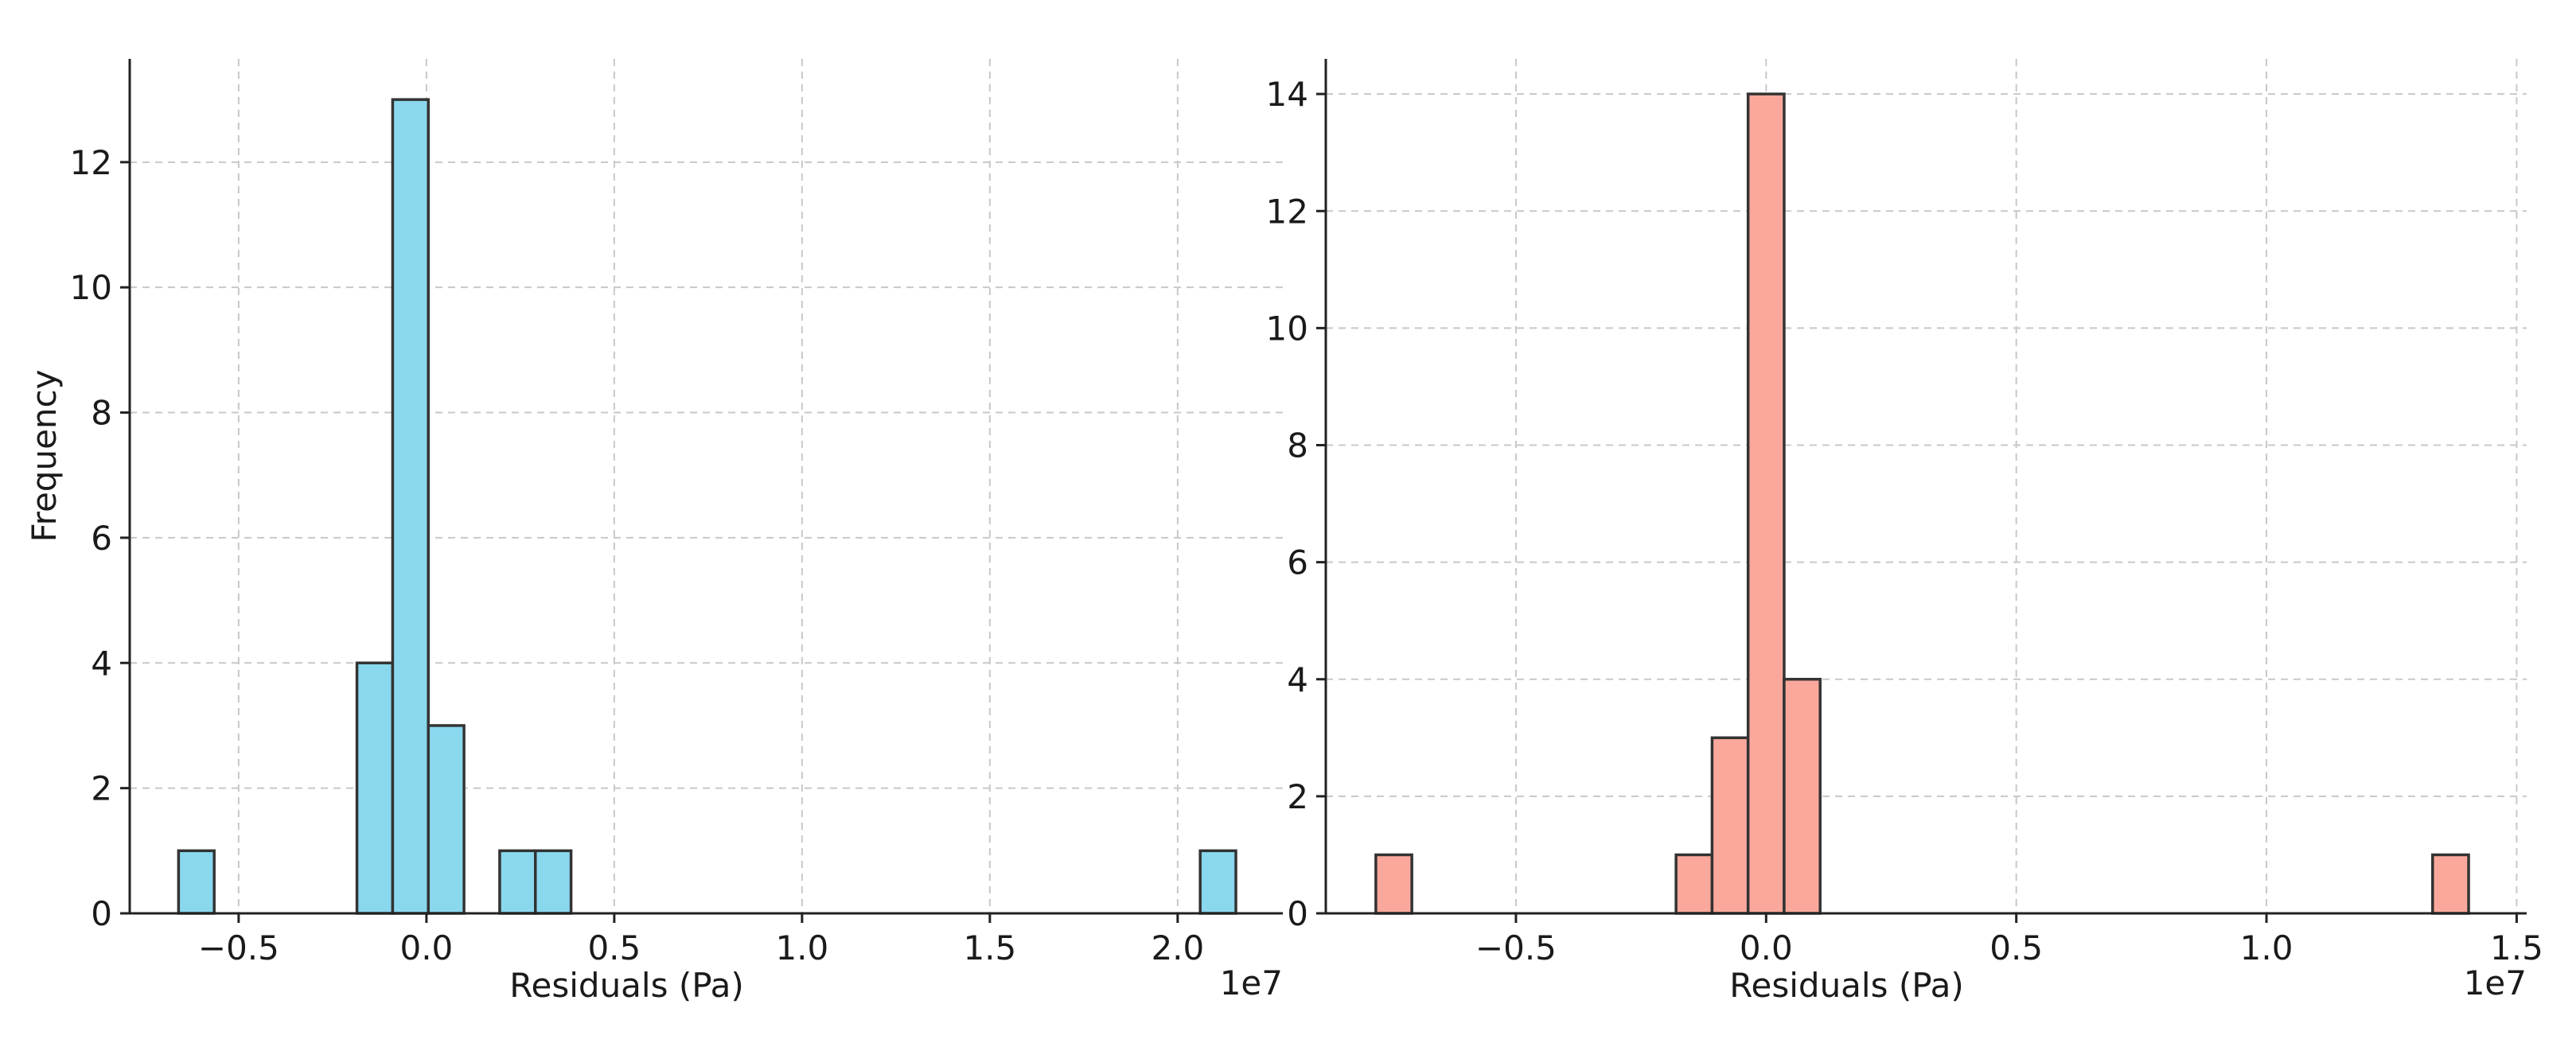  Describe the element at coordinates (1287, 94) in the screenshot. I see `y-tick-label: 14` at that location.